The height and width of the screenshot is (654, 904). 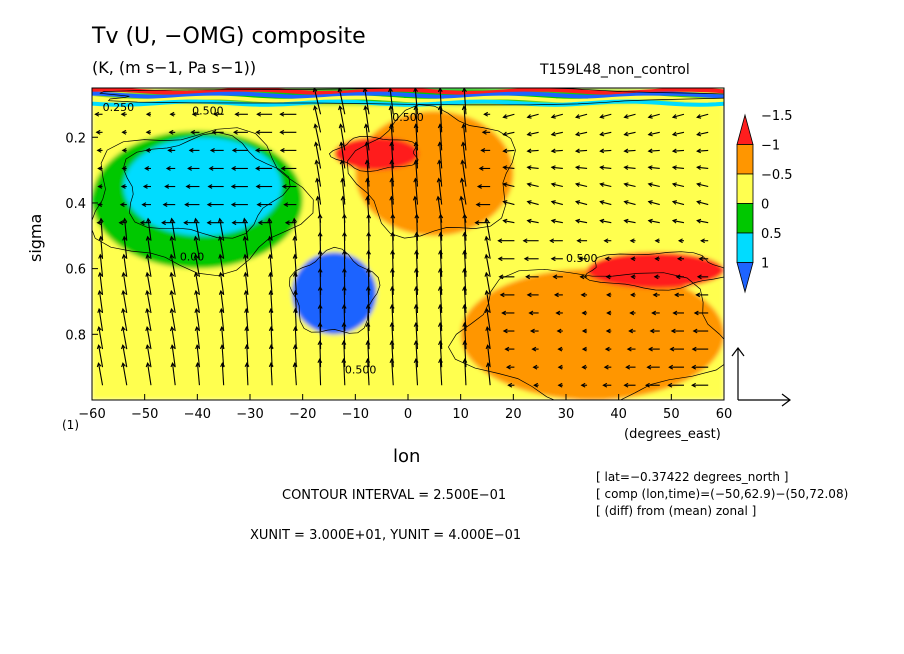 I want to click on y-tick-label: 0.4, so click(x=75, y=204).